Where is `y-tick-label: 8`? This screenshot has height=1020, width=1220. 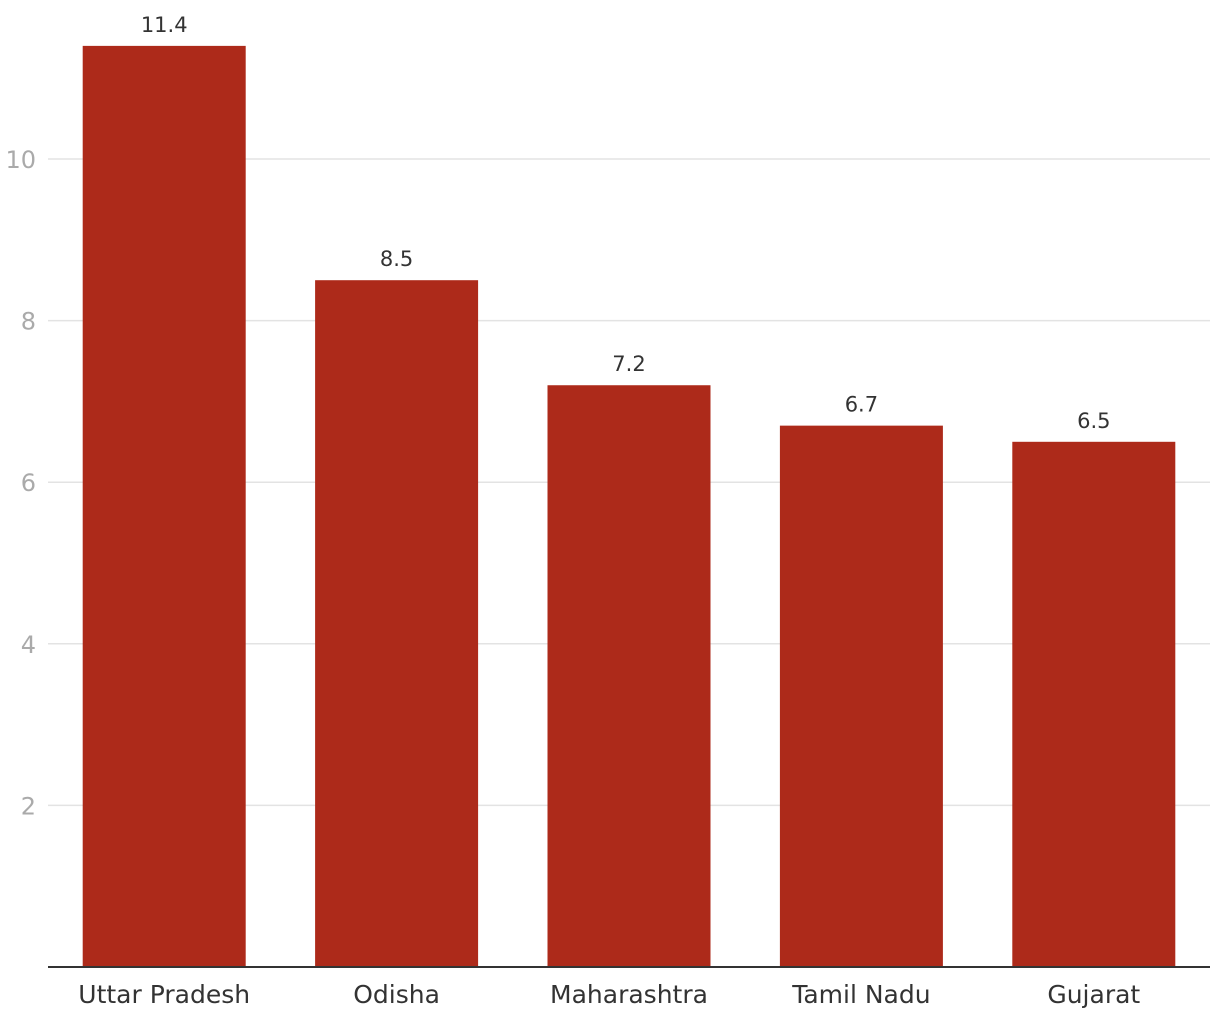 y-tick-label: 8 is located at coordinates (28, 322).